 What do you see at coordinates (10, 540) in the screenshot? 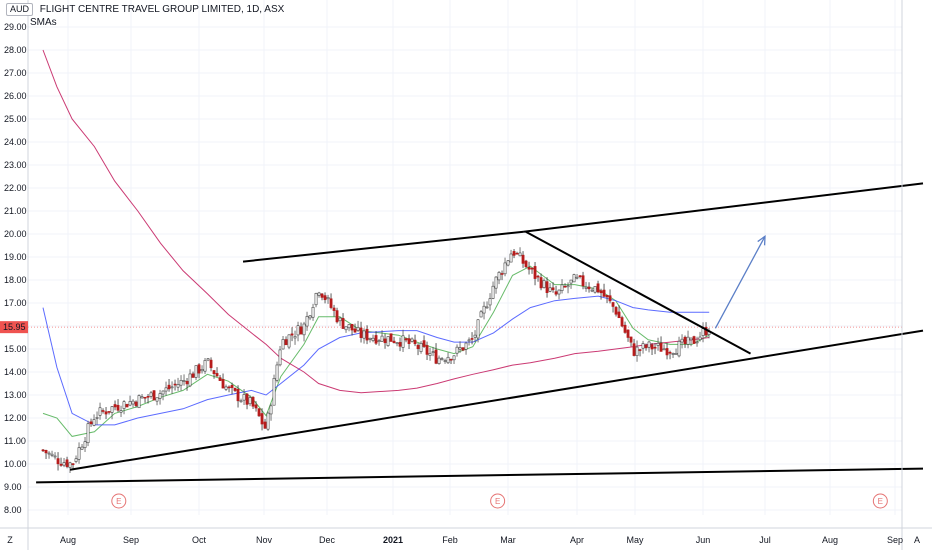
I see `scale-mode-left: Z` at bounding box center [10, 540].